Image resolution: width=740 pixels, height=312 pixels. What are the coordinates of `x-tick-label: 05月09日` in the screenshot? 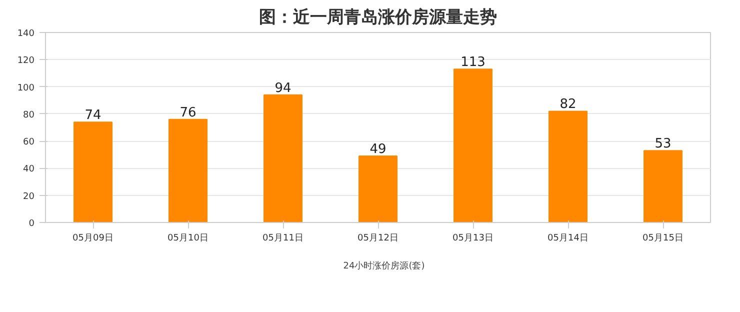 It's located at (93, 239).